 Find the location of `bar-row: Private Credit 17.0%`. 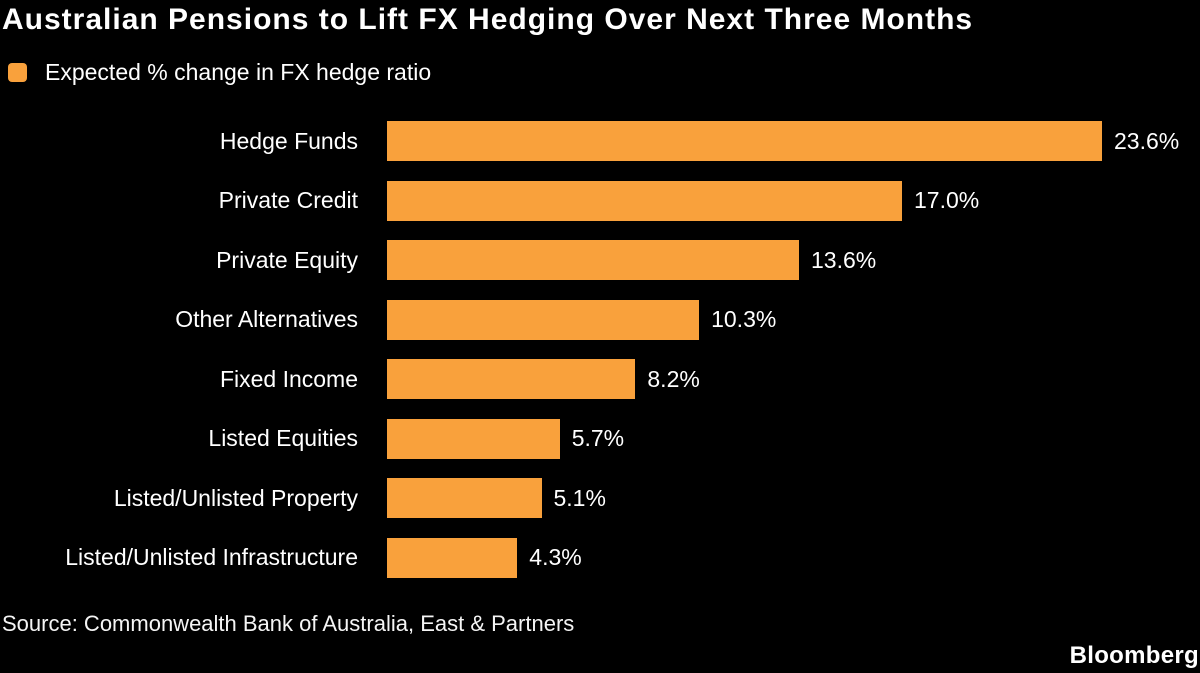

bar-row: Private Credit 17.0% is located at coordinates (600, 200).